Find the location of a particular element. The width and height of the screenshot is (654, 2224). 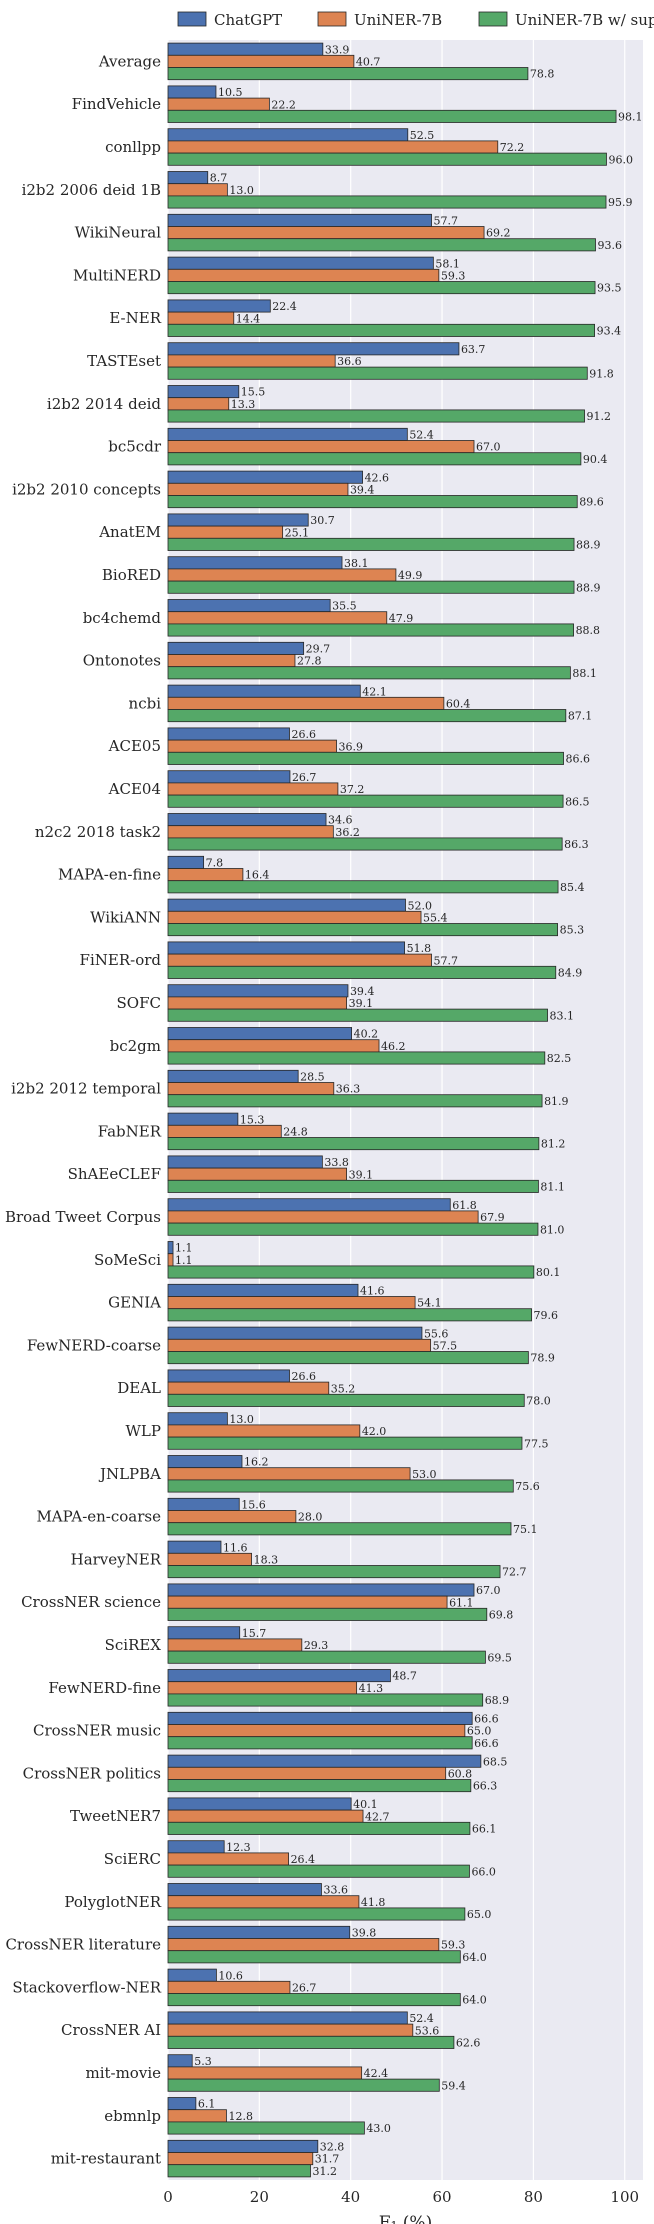

category-label: mit-movie is located at coordinates (123, 2073).